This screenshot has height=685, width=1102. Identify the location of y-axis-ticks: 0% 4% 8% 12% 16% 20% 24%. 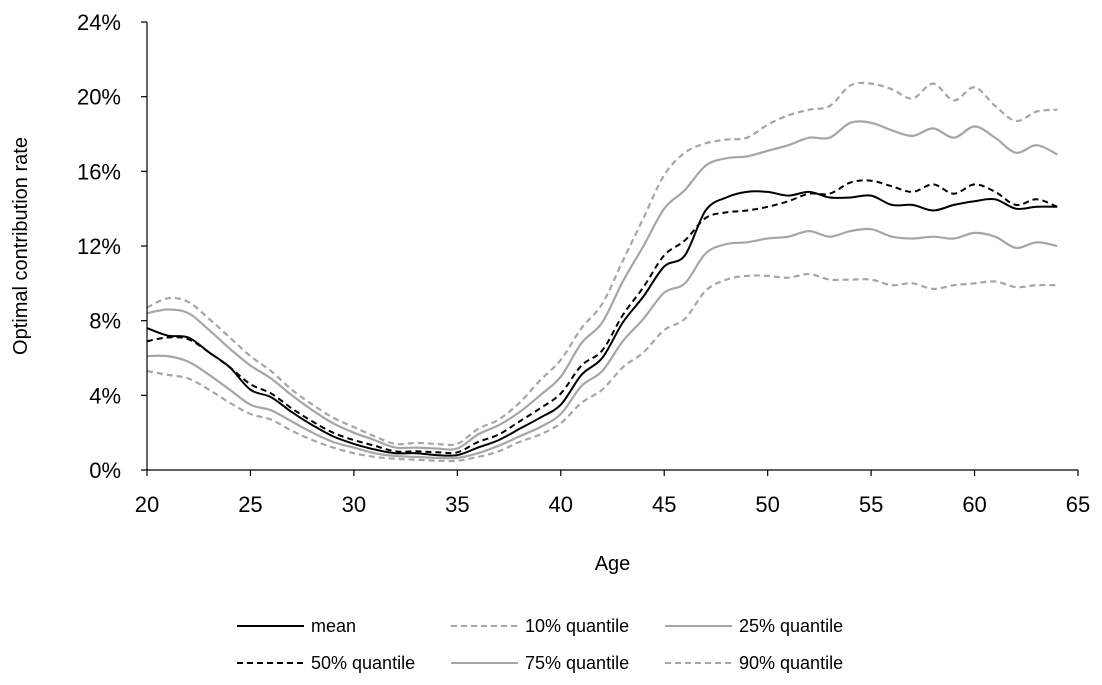
(112, 246).